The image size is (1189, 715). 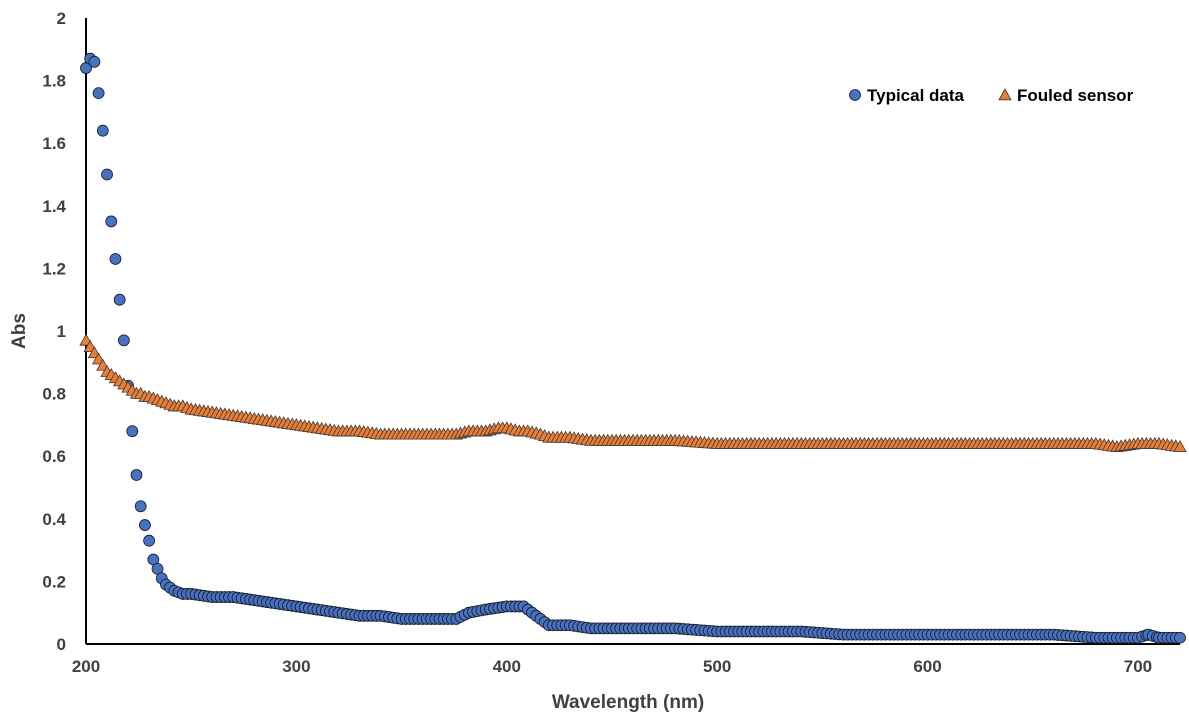 I want to click on x-tick-label: 200, so click(x=86, y=666).